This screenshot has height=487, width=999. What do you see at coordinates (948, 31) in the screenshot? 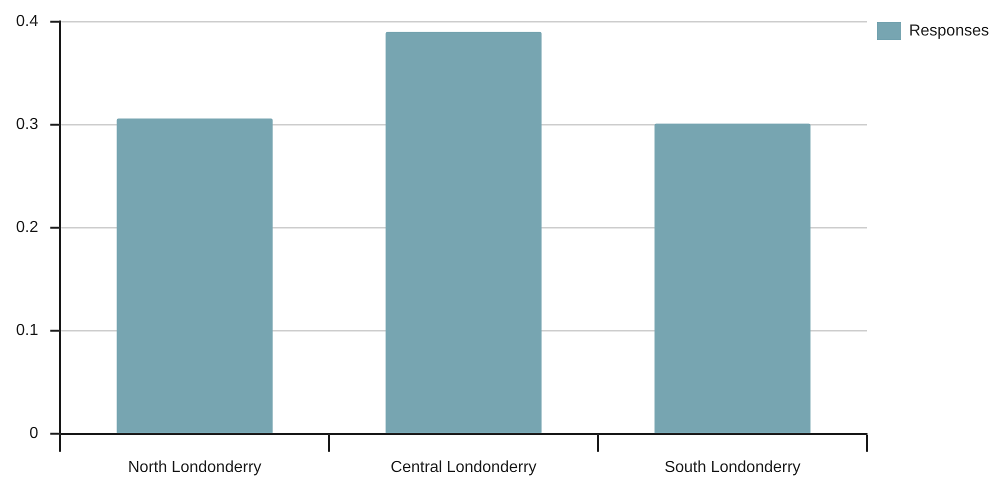
I see `legend-label: Responses` at bounding box center [948, 31].